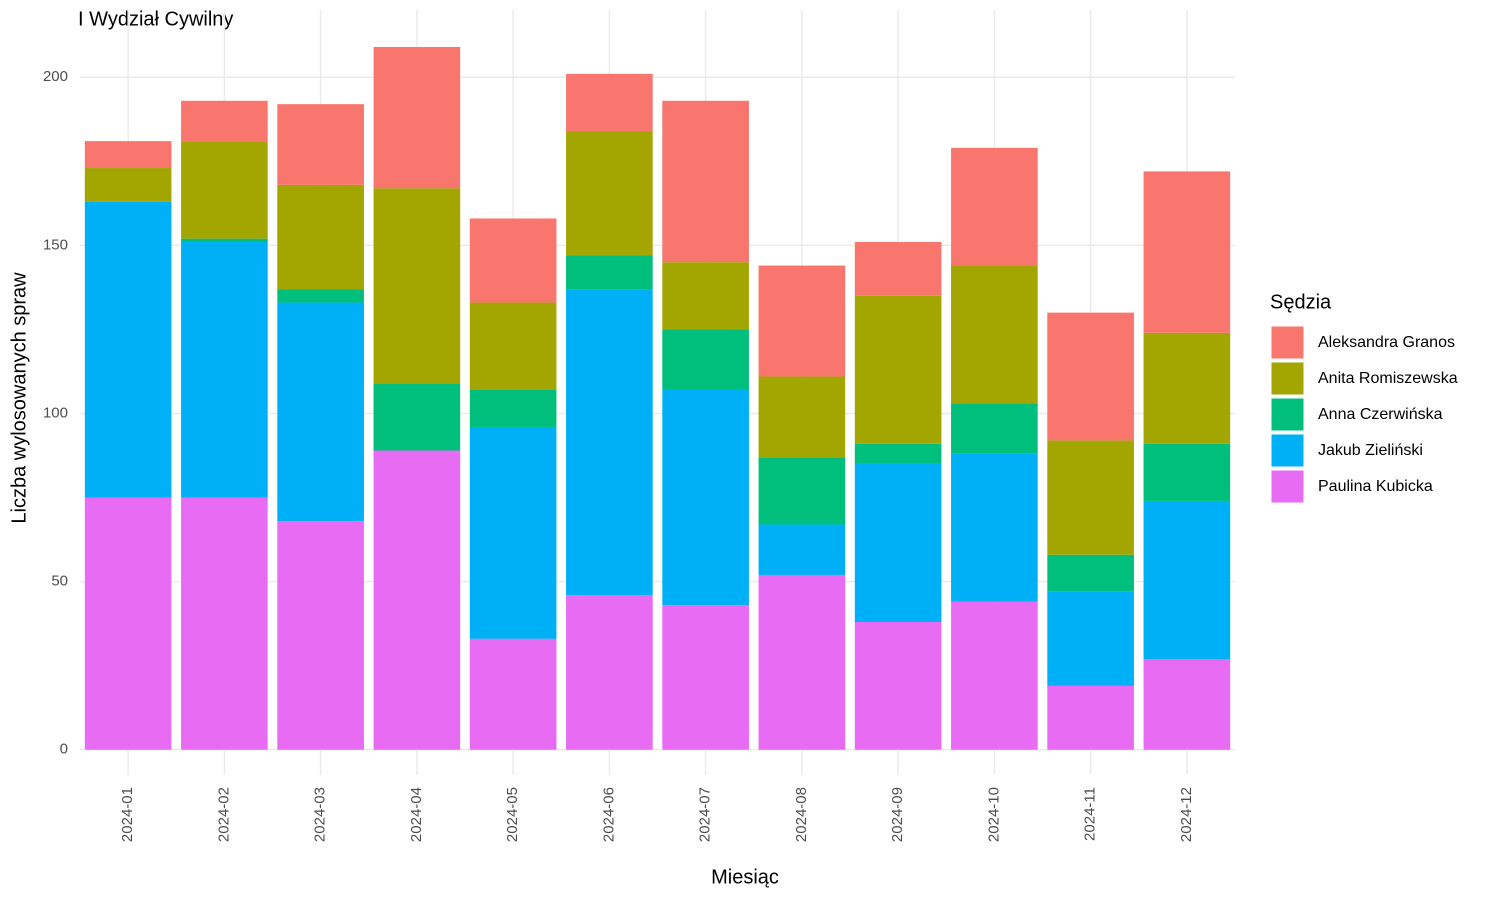 The width and height of the screenshot is (1500, 905). I want to click on legend-label: Anna Czerwińska, so click(1380, 414).